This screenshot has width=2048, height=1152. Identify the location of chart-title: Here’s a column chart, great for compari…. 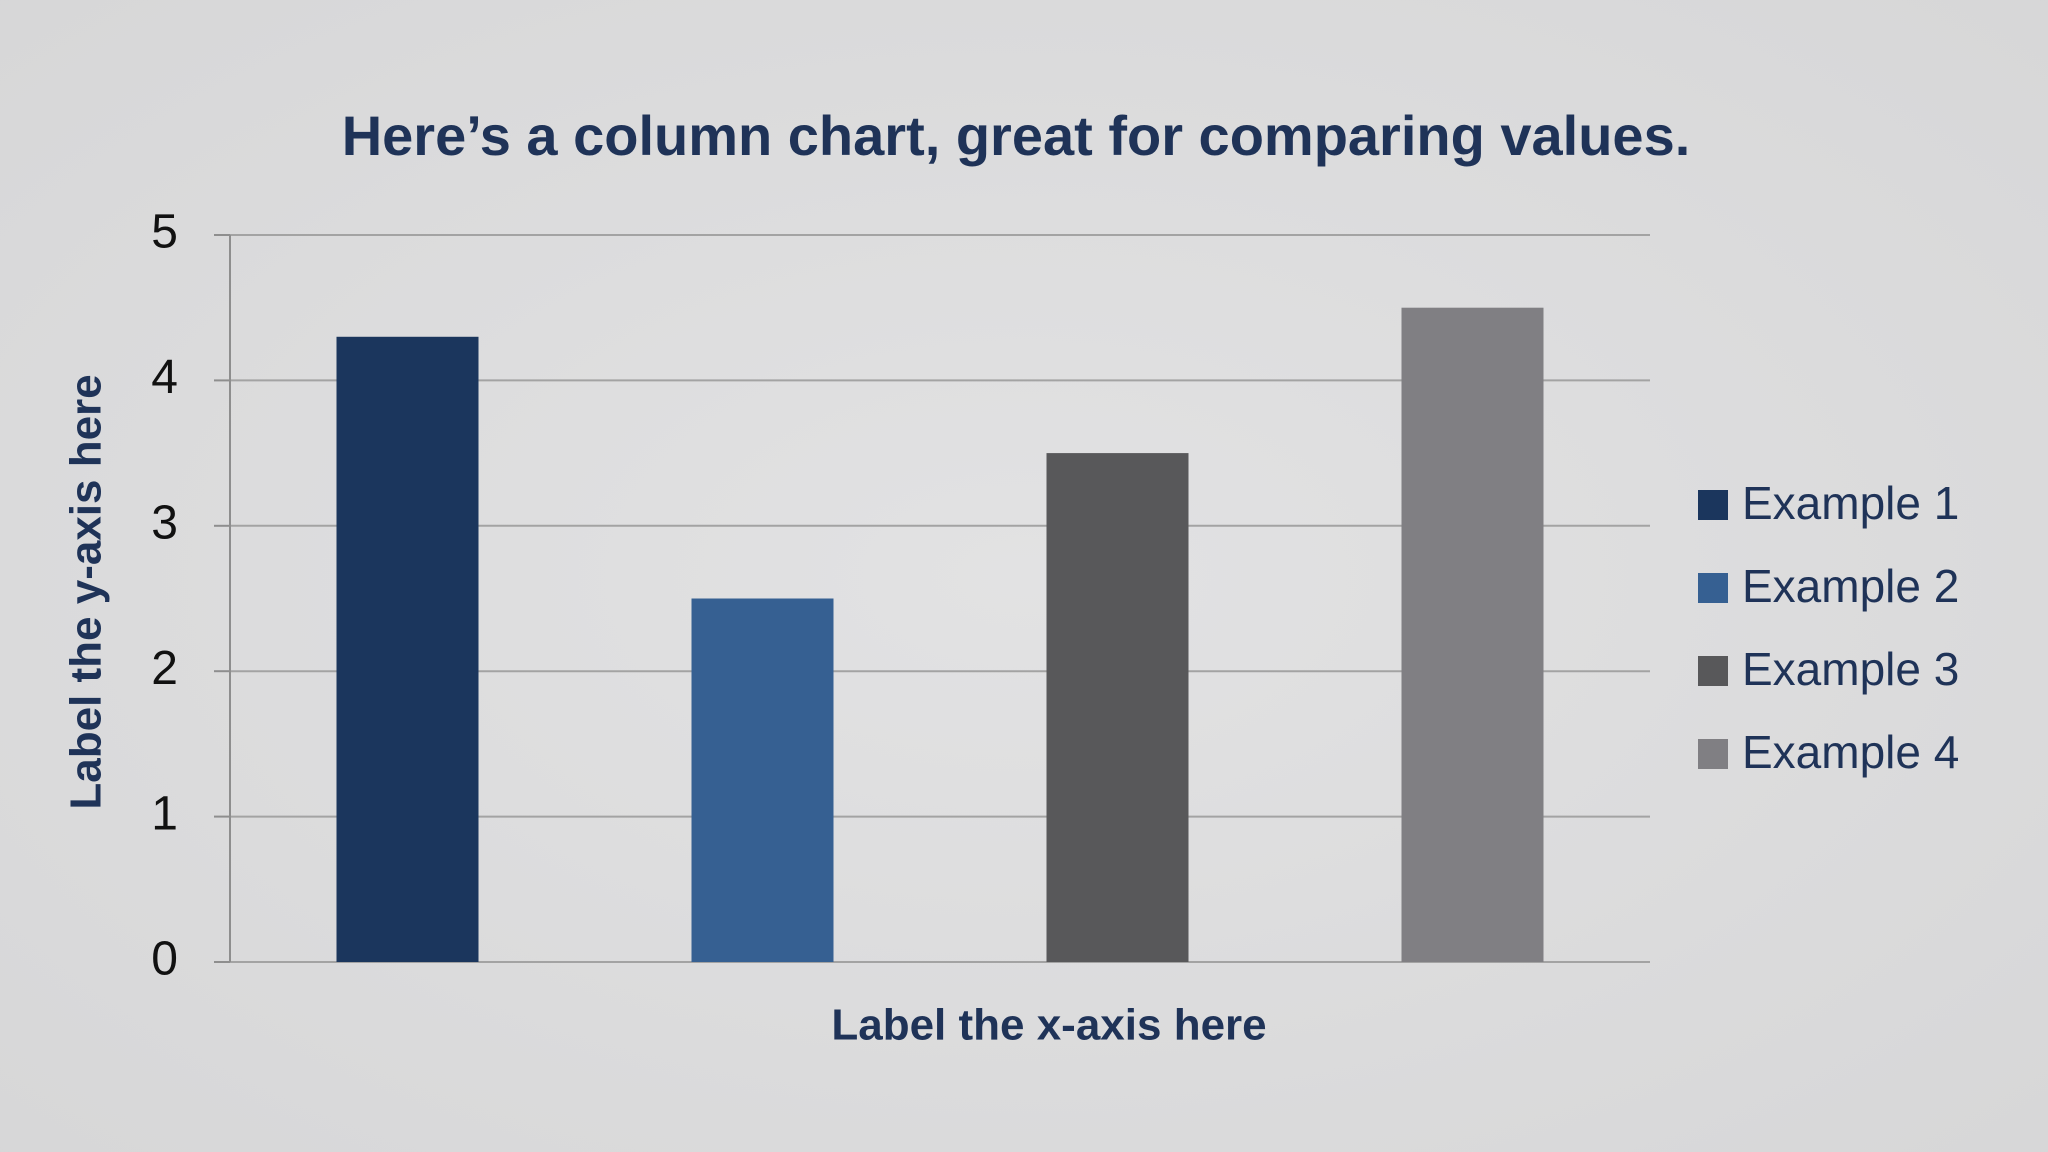
(1016, 135).